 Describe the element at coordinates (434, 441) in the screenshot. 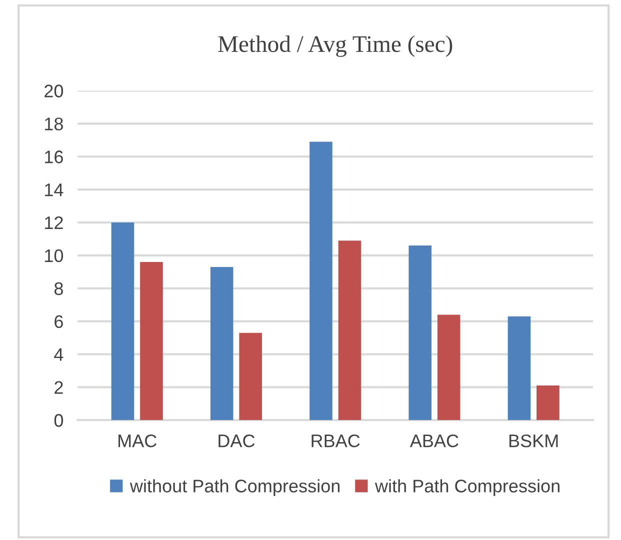

I see `x-tick-label: ABAC` at that location.